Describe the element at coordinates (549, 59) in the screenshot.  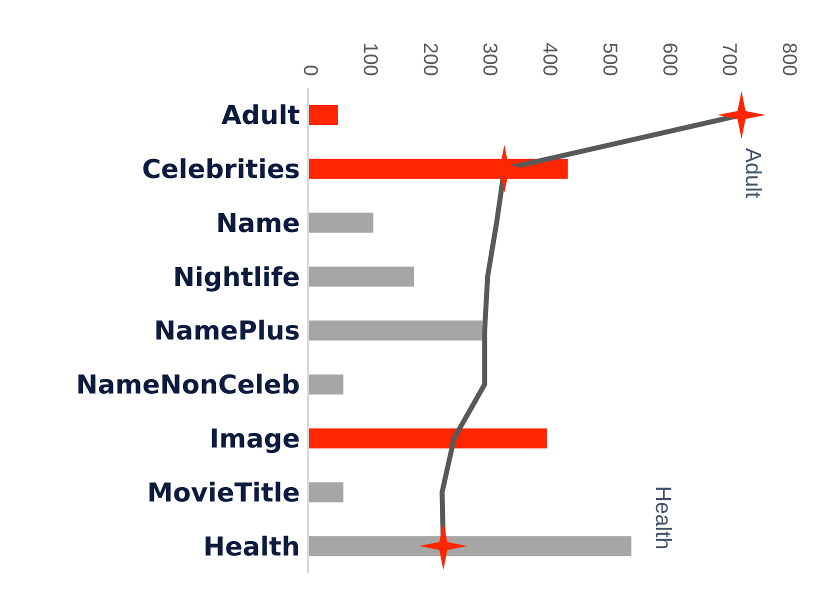
I see `x-tick-label: 400` at that location.